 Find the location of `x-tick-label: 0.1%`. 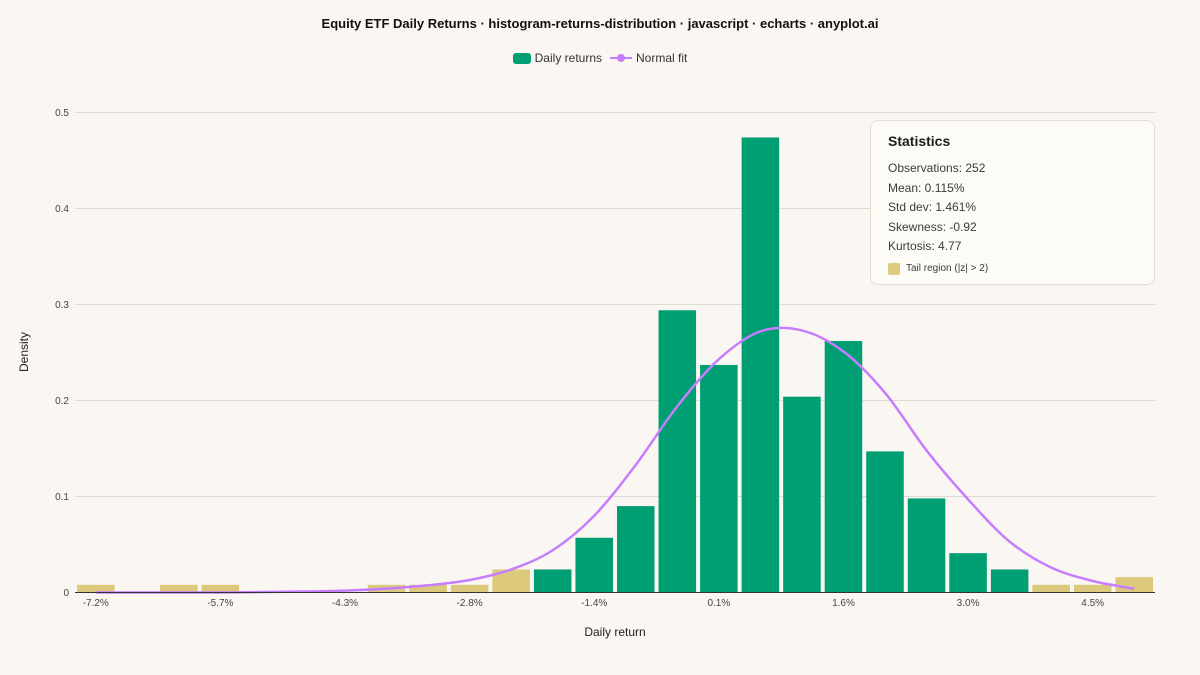

x-tick-label: 0.1% is located at coordinates (718, 603).